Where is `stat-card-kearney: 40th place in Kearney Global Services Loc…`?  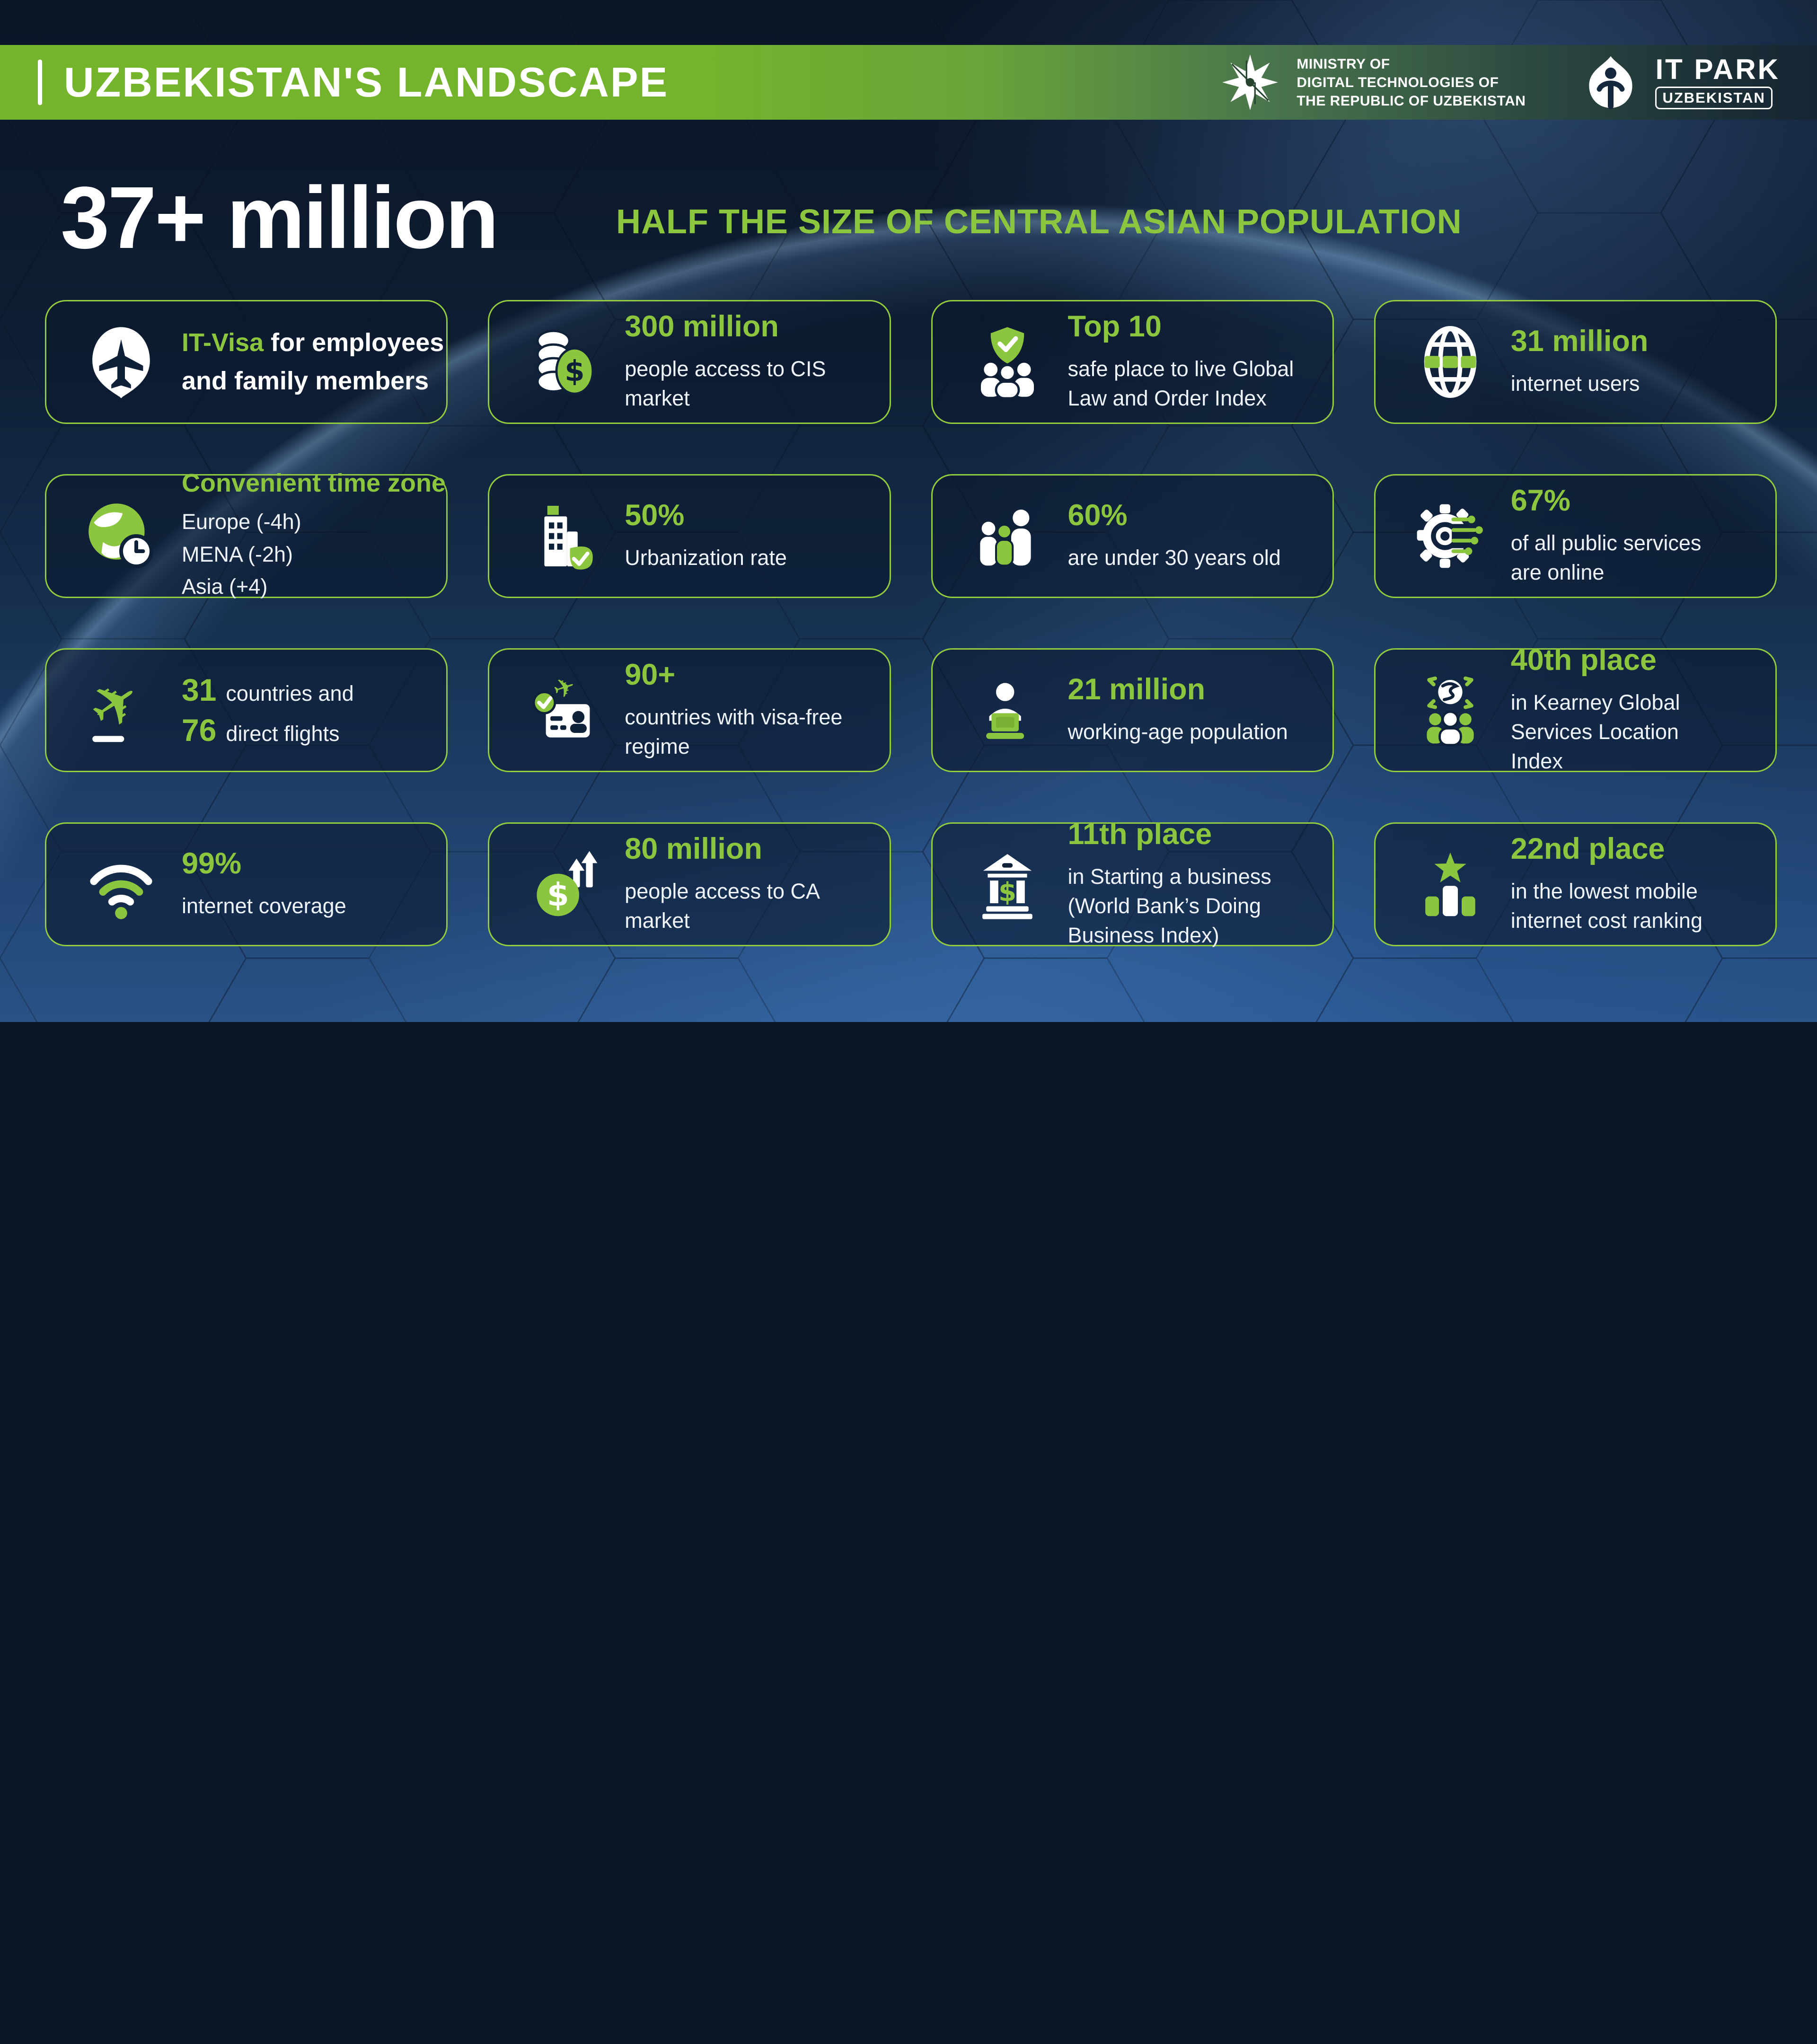 stat-card-kearney: 40th place in Kearney Global Services Loc… is located at coordinates (1575, 708).